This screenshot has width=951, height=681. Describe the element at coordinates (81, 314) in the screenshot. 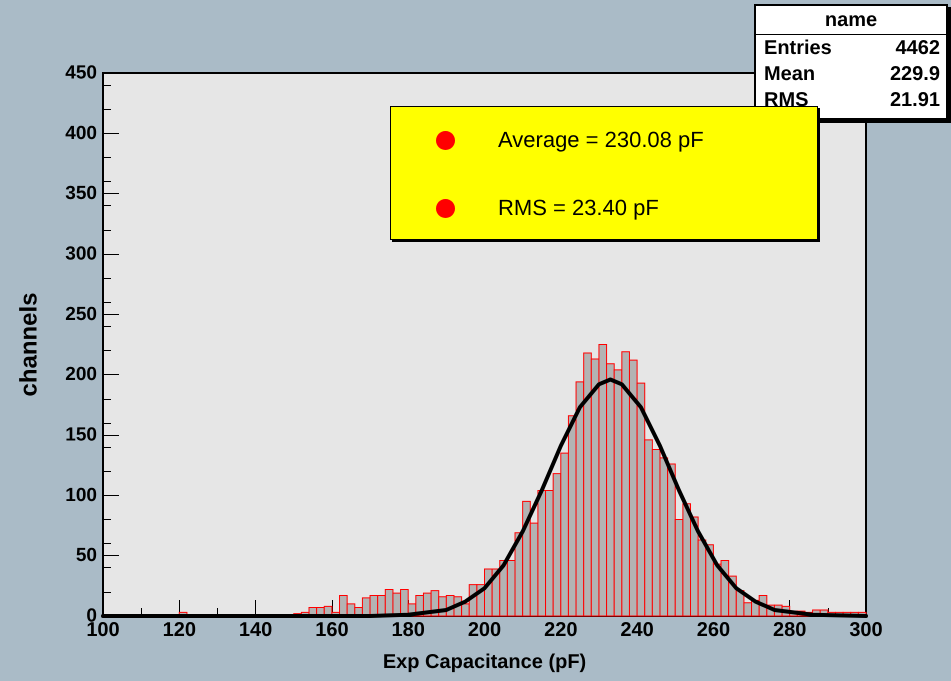

I see `y-tick-label: 250` at that location.